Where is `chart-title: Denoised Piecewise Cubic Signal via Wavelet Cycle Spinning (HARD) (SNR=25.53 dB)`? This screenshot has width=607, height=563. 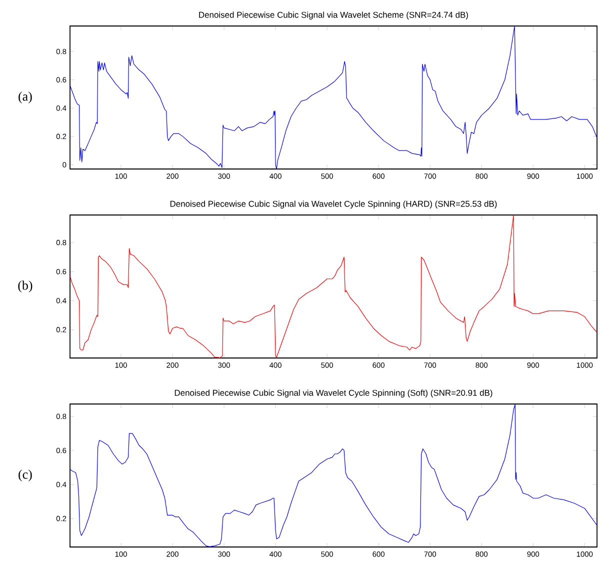
chart-title: Denoised Piecewise Cubic Signal via Wavelet Cycle Spinning (HARD) (SNR=25.53 dB) is located at coordinates (333, 204).